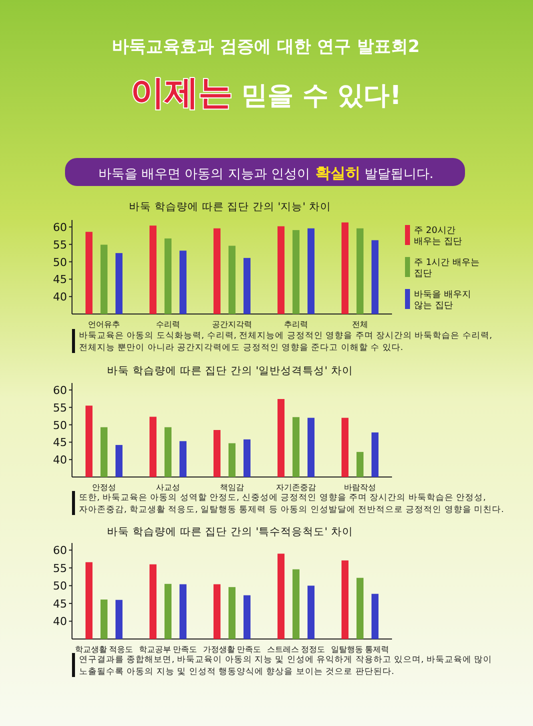 The height and width of the screenshot is (726, 533). I want to click on chart-title: 바둑 학습량에 따른 집단 간의 '일반성격특성' 차이, so click(230, 371).